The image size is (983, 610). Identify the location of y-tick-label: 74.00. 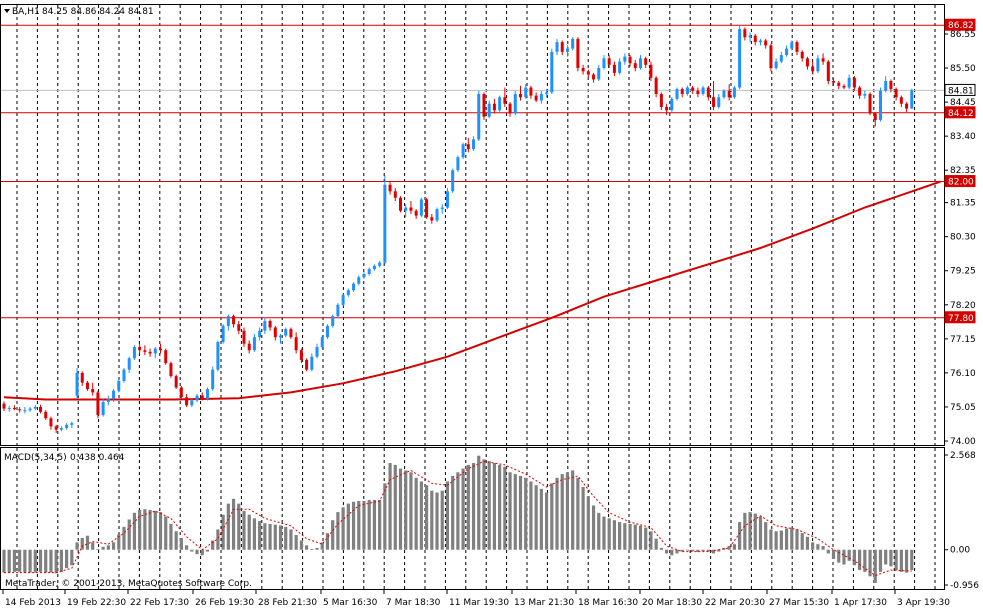
(963, 442).